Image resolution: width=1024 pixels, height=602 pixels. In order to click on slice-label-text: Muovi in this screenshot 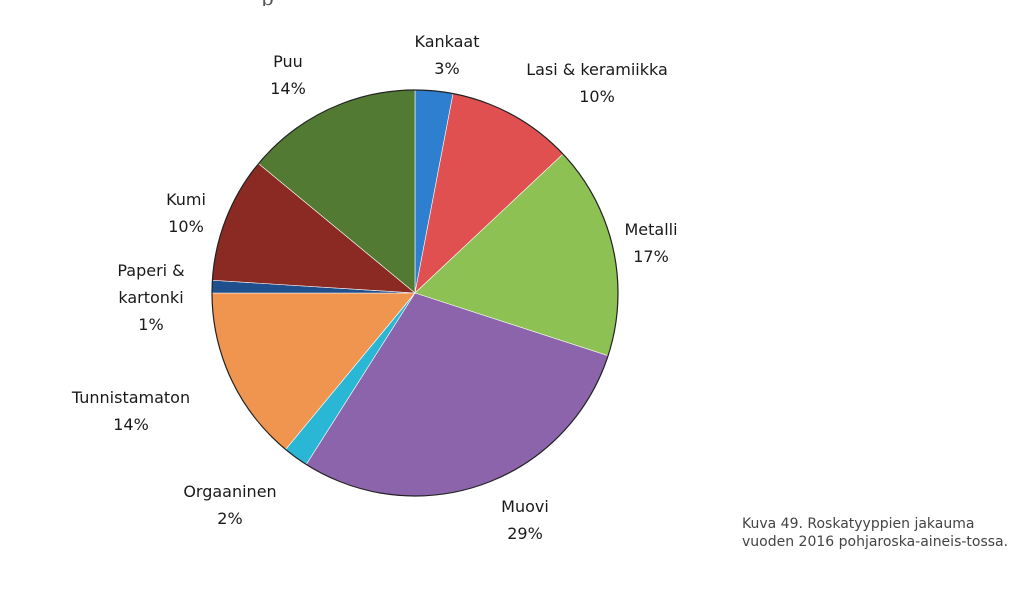, I will do `click(525, 506)`.